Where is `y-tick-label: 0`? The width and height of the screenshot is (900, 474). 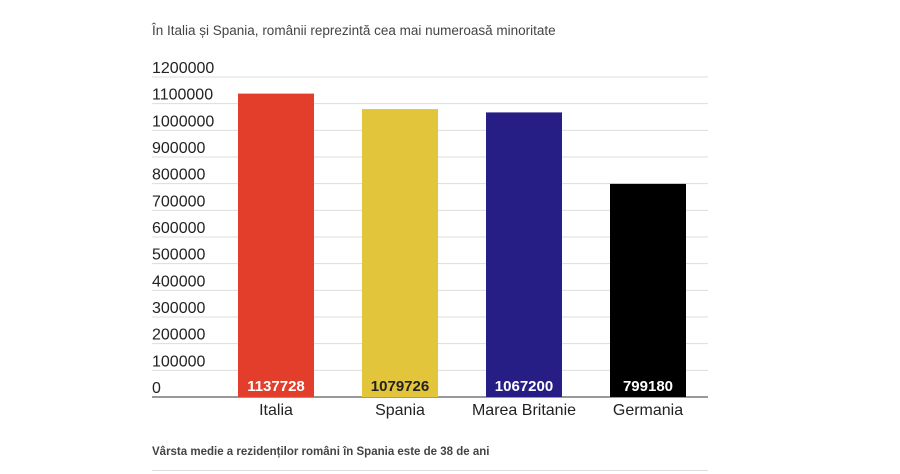
y-tick-label: 0 is located at coordinates (156, 388).